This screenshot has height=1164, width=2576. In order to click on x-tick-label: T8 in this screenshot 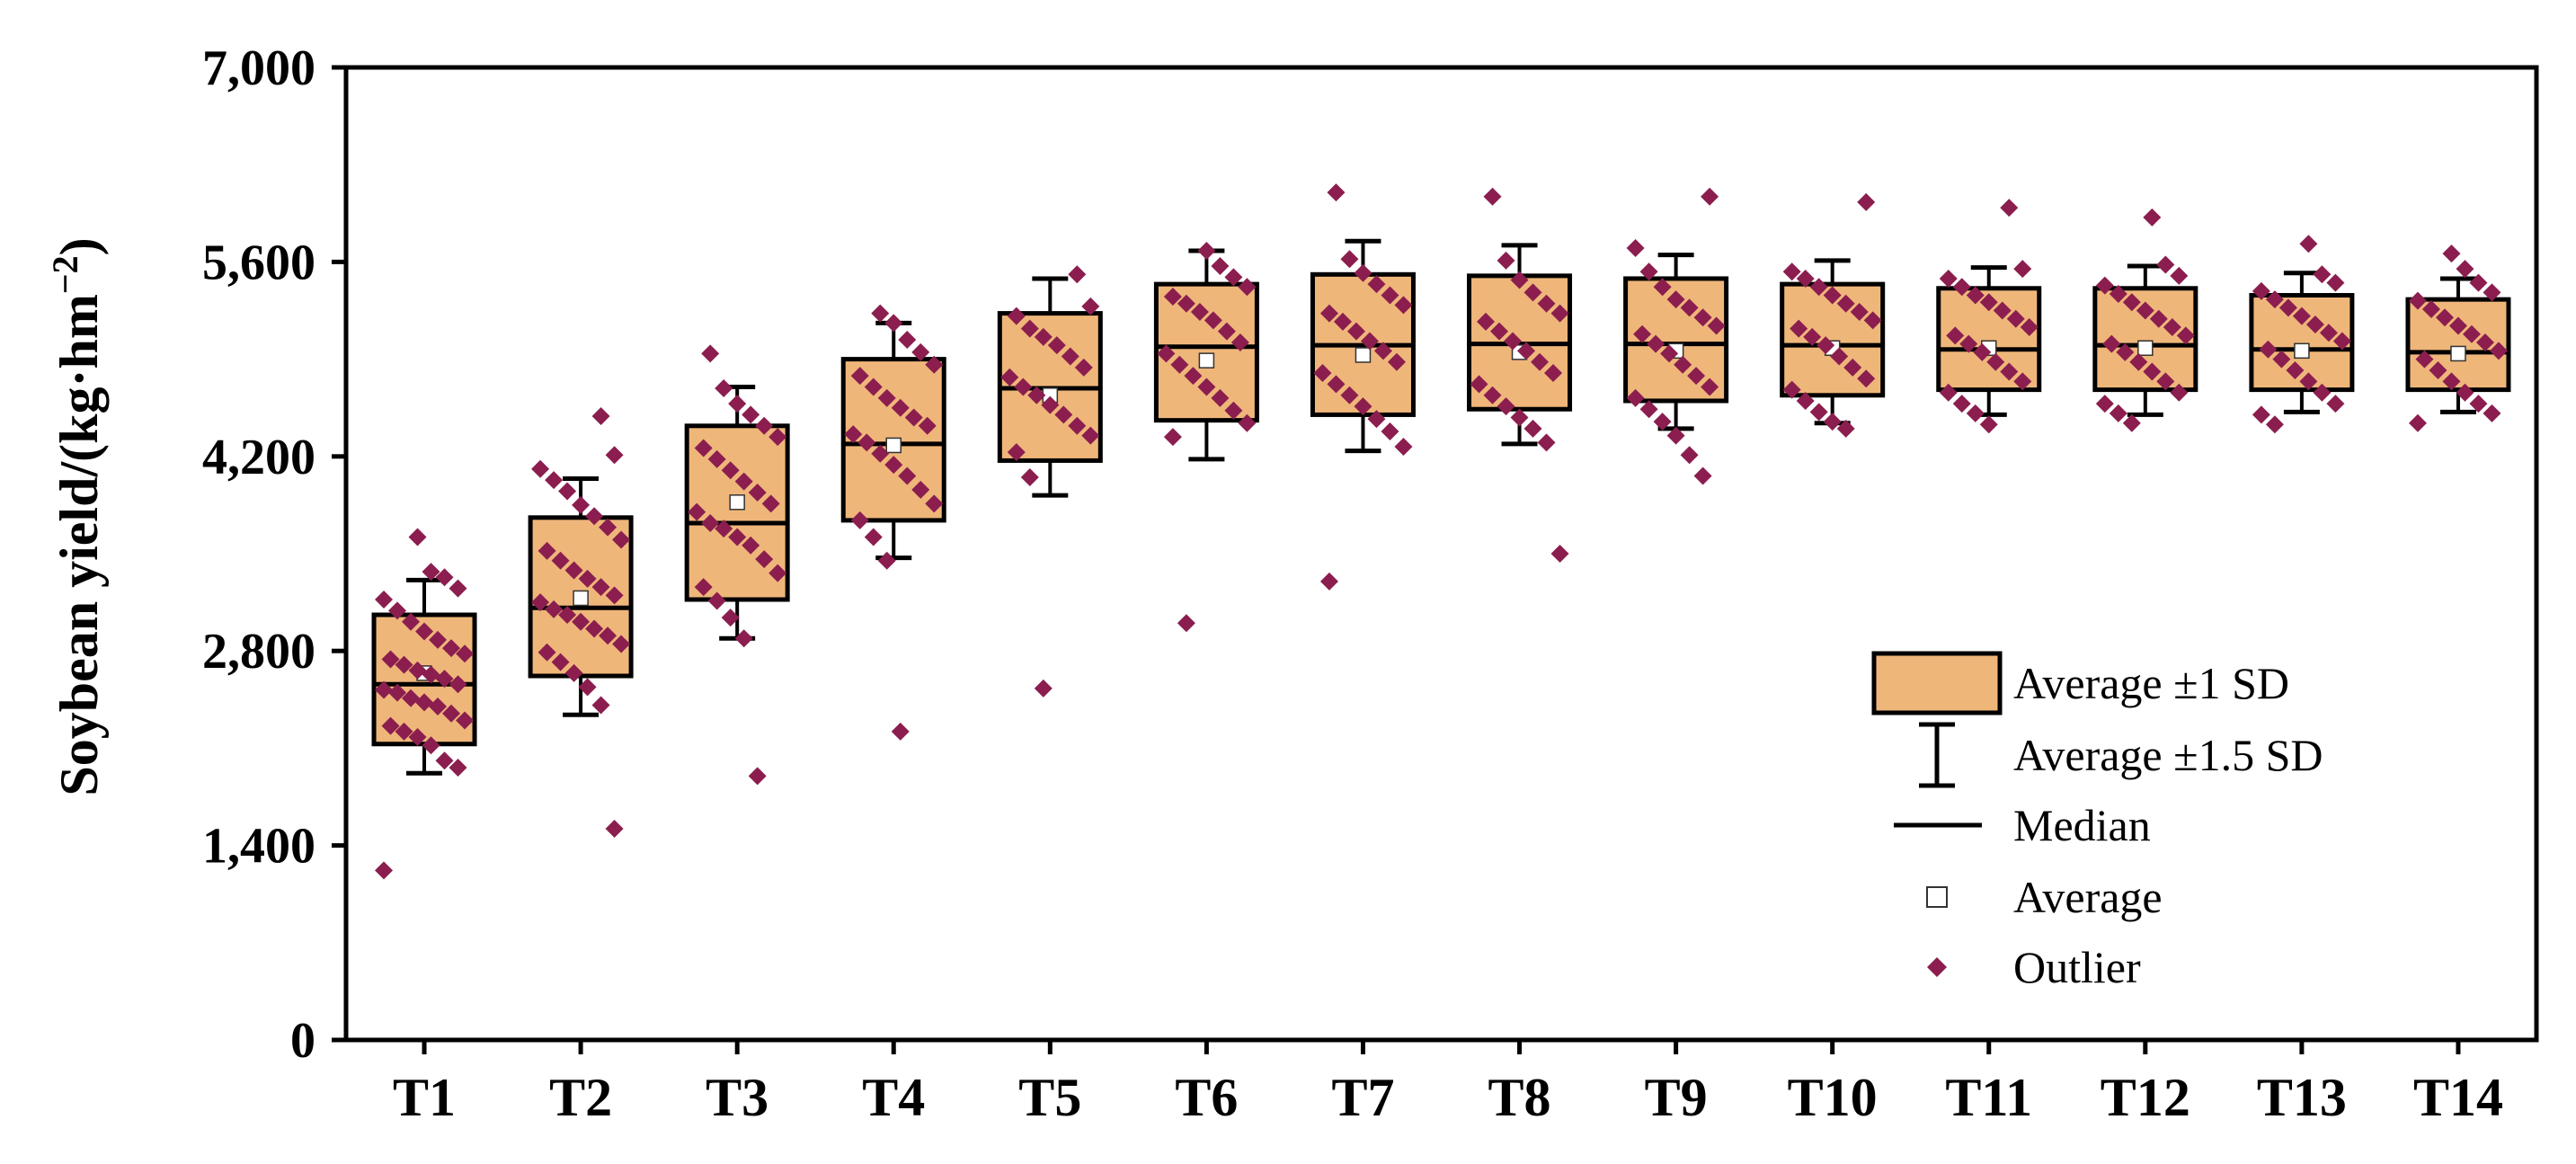, I will do `click(1519, 1097)`.